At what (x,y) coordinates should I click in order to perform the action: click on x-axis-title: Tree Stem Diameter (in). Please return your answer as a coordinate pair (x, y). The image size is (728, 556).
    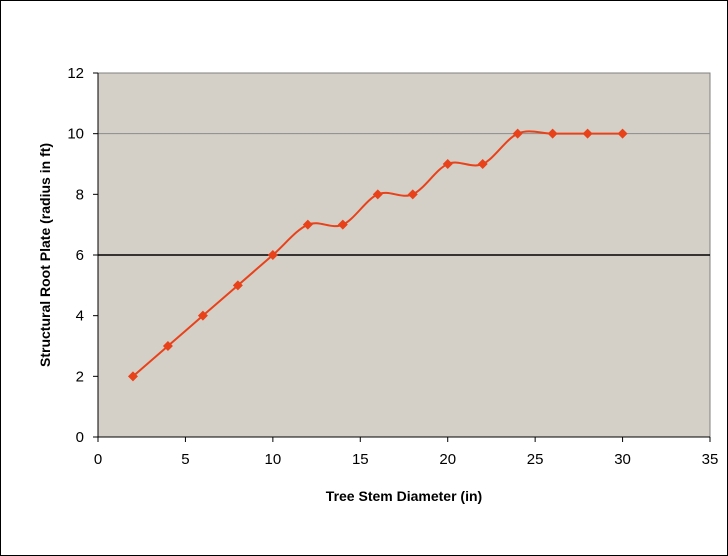
    Looking at the image, I should click on (404, 496).